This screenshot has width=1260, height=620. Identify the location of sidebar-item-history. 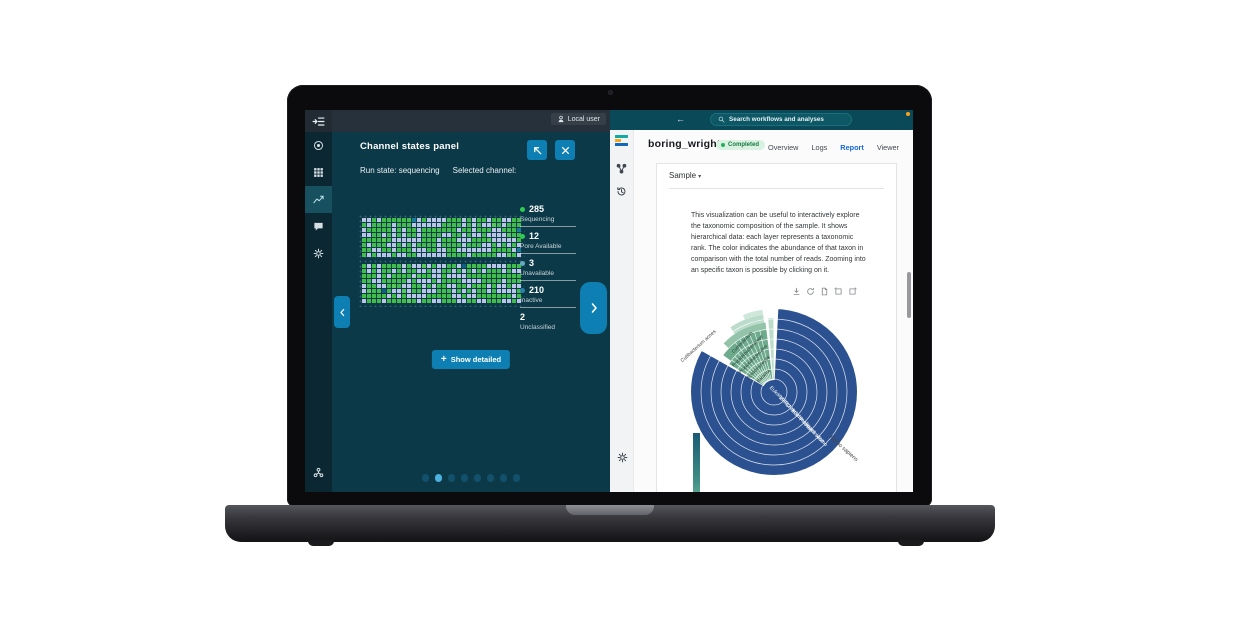
(621, 191).